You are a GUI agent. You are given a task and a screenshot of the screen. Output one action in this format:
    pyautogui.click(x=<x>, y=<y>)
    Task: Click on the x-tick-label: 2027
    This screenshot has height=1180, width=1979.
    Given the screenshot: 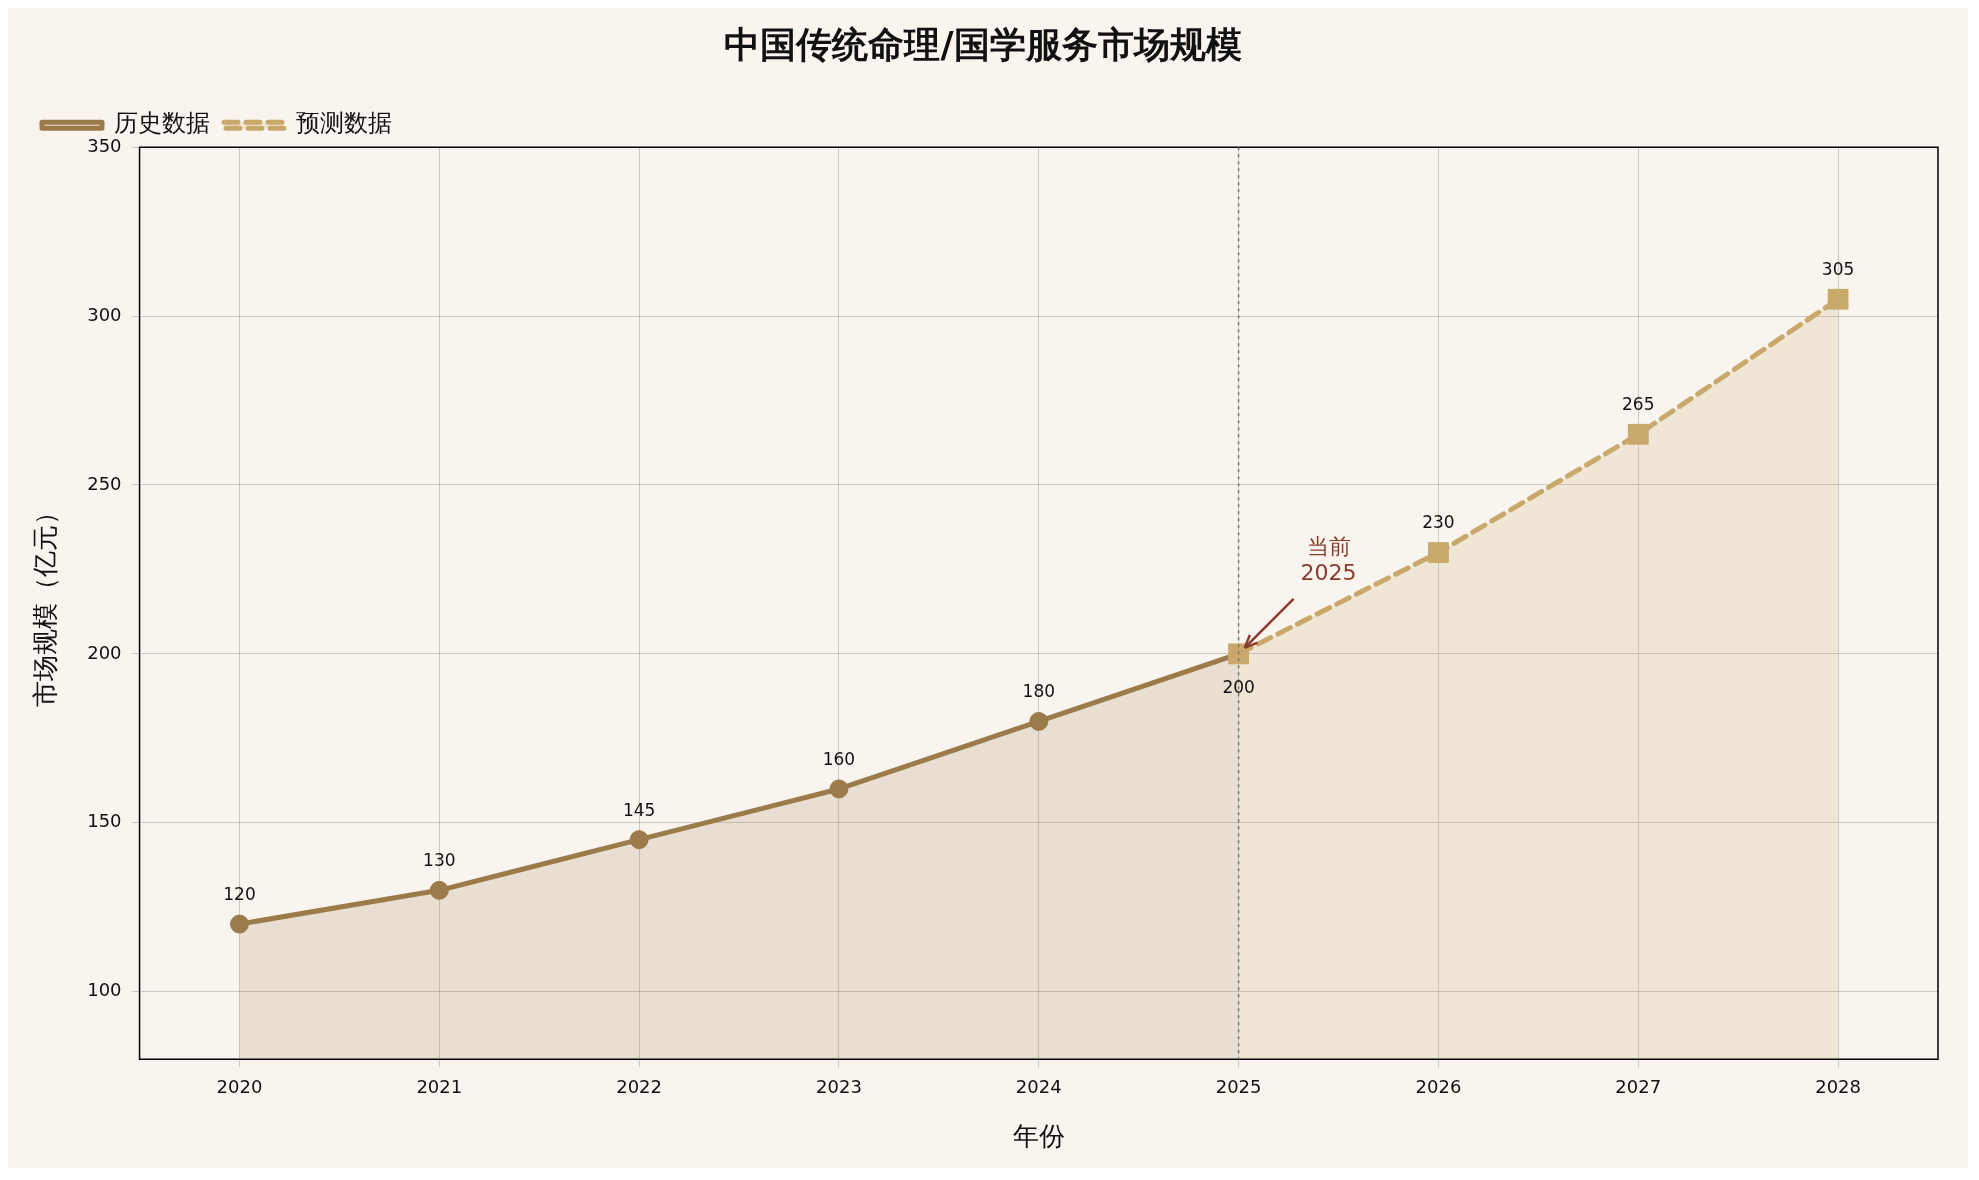 What is the action you would take?
    pyautogui.click(x=1638, y=1086)
    